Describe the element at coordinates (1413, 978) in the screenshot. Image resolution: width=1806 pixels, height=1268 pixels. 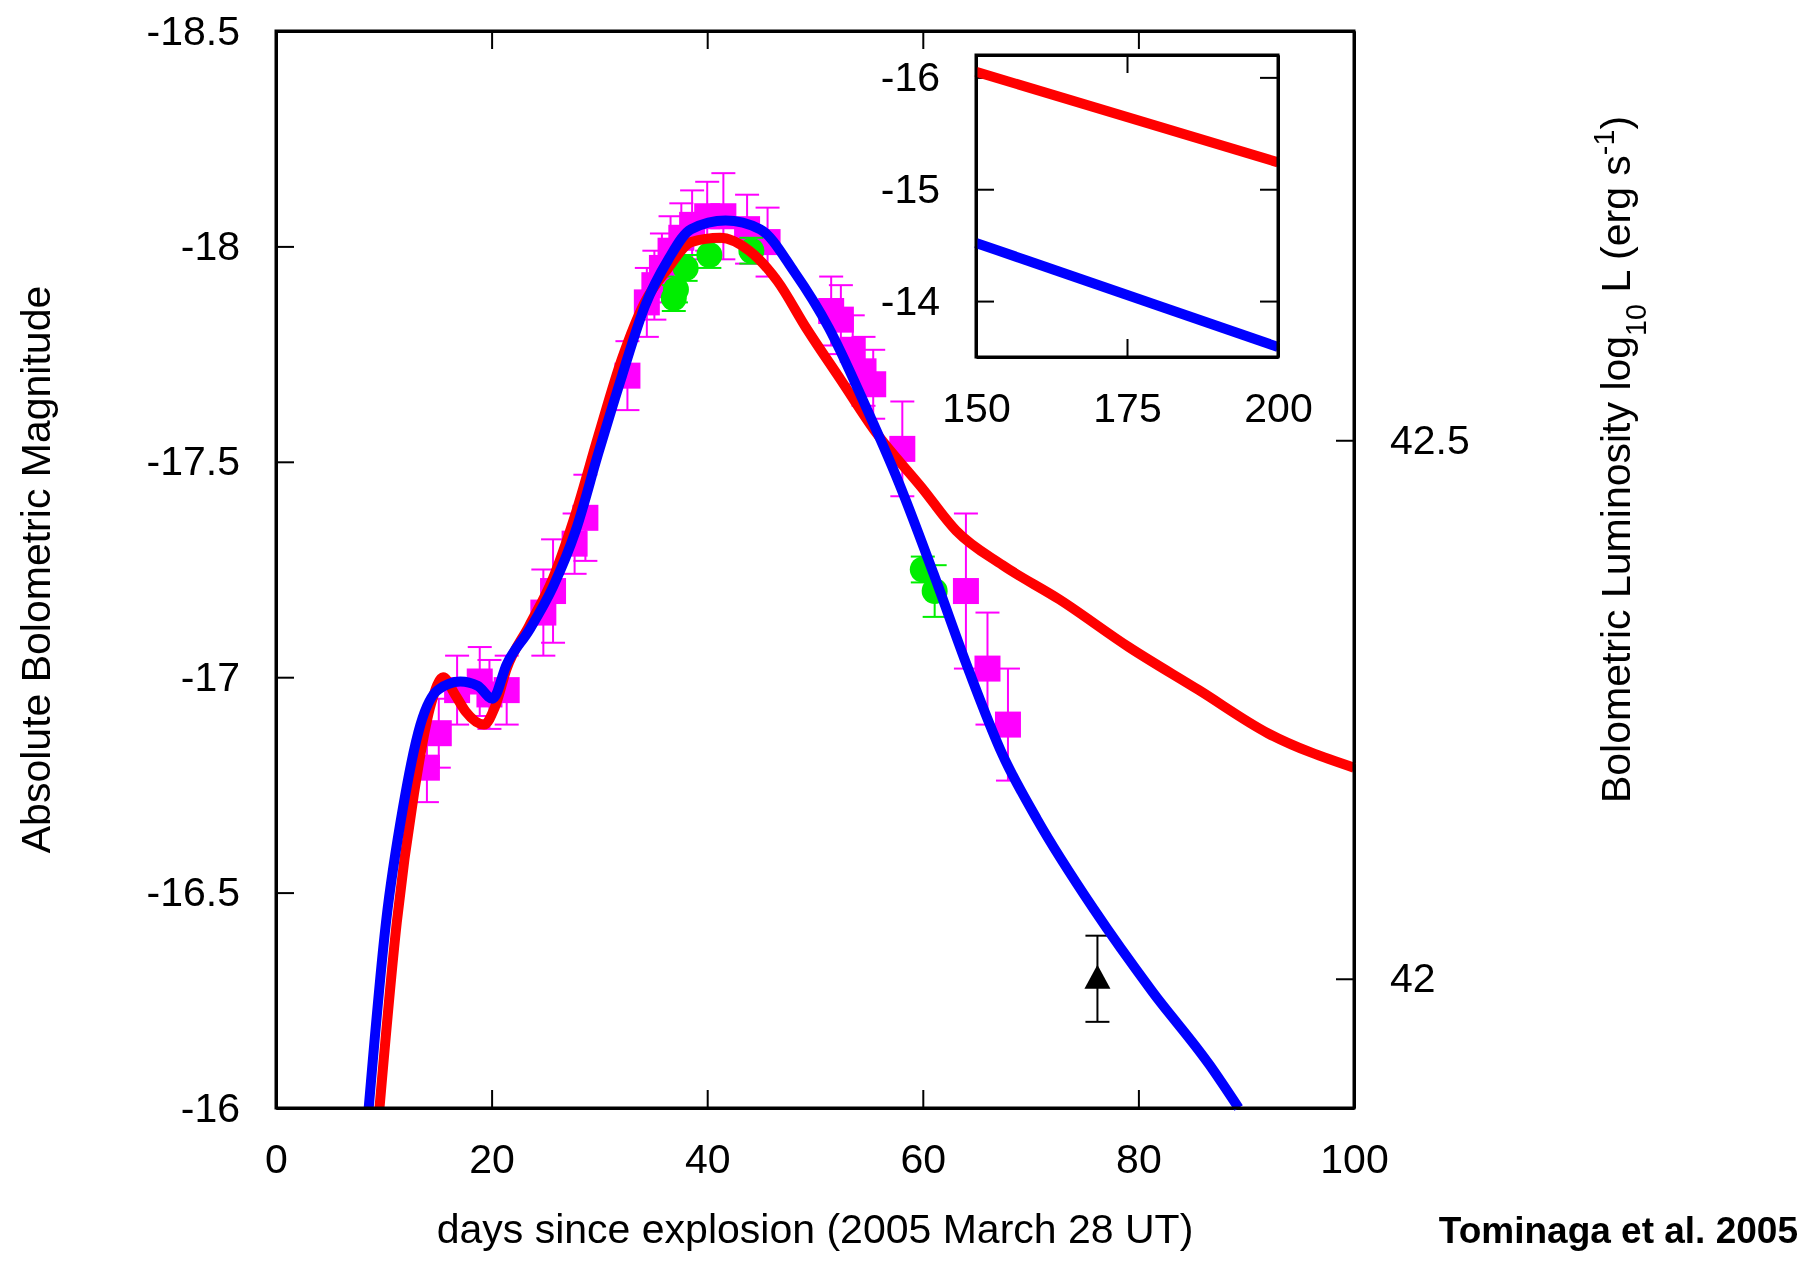
I see `y2-tick-label: 42` at that location.